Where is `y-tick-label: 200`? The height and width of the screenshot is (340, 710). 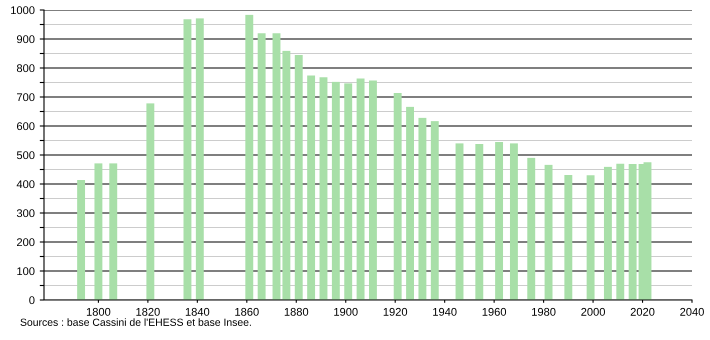 y-tick-label: 200 is located at coordinates (25, 242).